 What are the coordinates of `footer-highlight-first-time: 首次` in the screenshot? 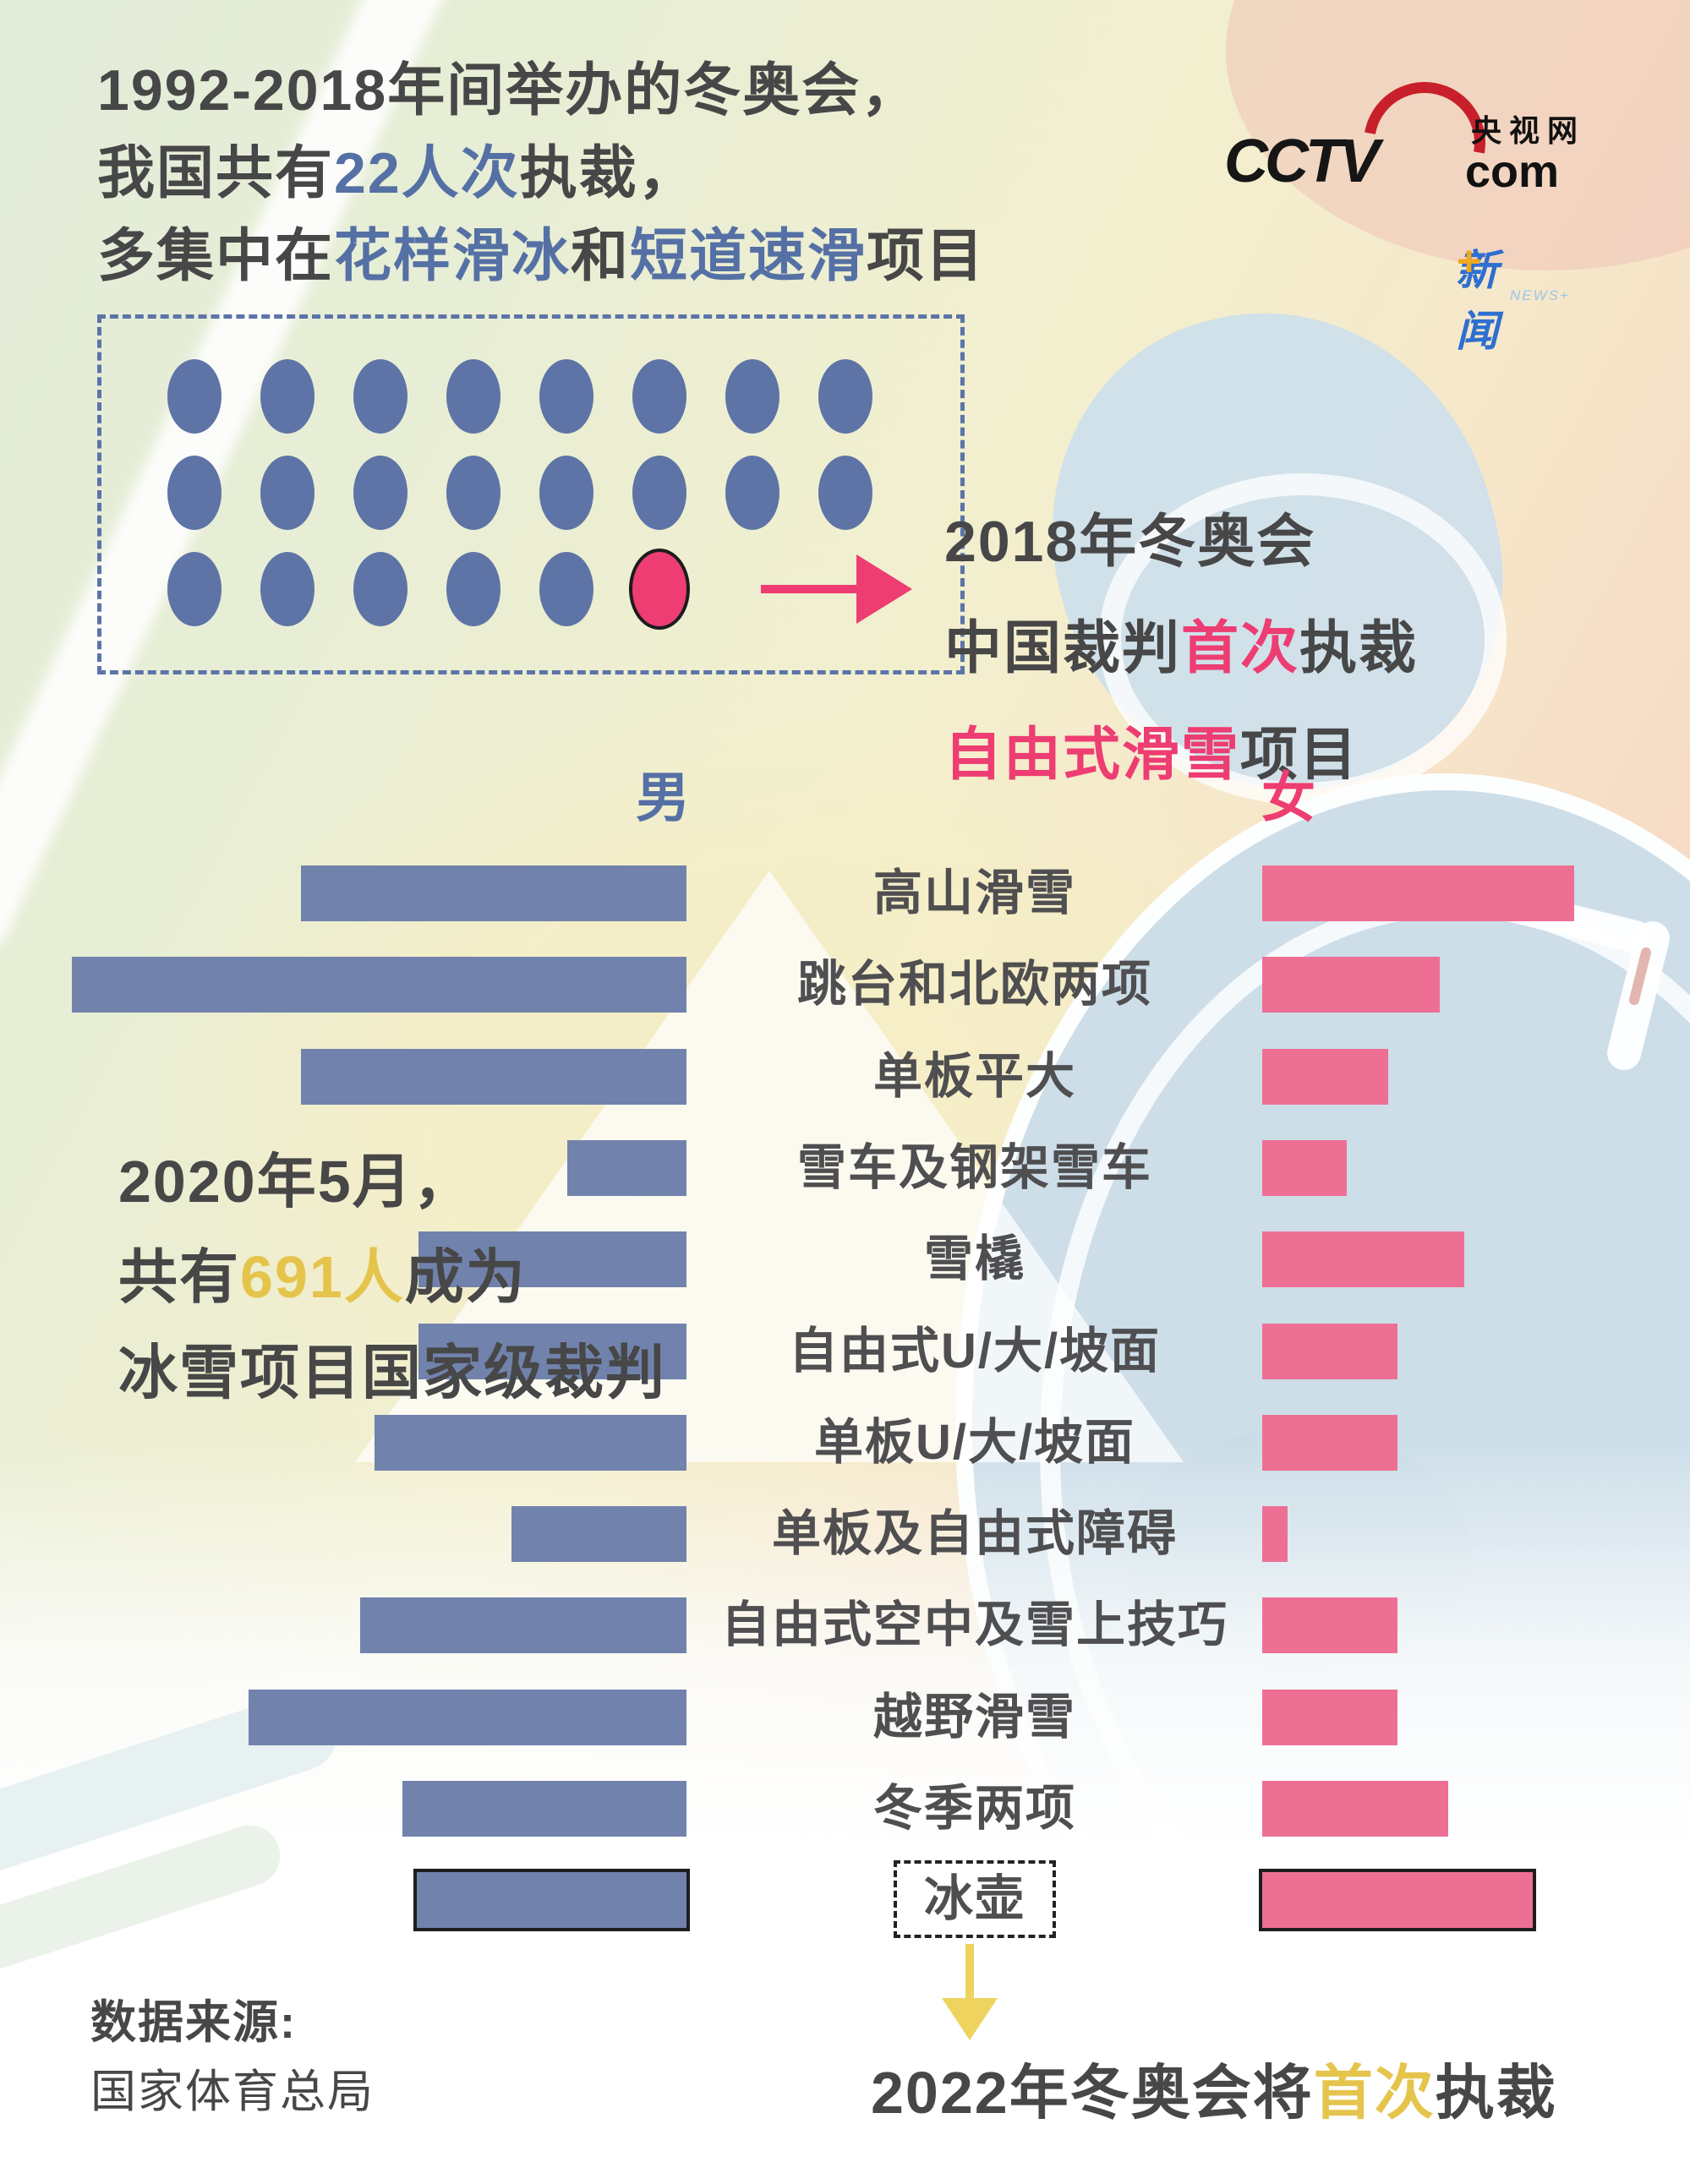 It's located at (1374, 2093).